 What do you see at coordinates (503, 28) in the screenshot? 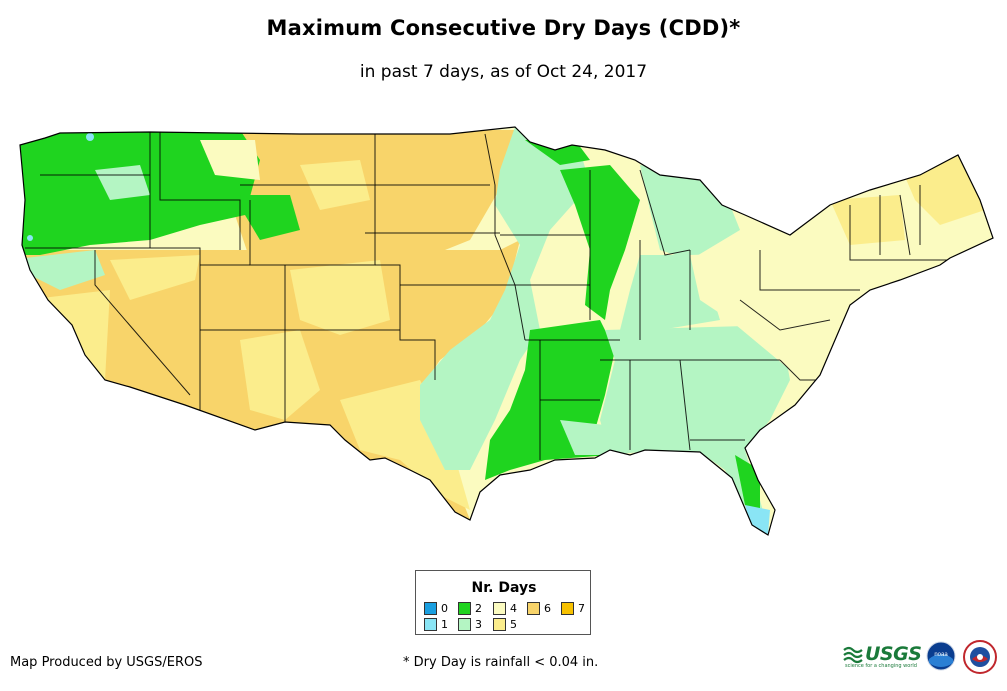
I see `map-title: Maximum Consecutive Dry Days (CDD)*` at bounding box center [503, 28].